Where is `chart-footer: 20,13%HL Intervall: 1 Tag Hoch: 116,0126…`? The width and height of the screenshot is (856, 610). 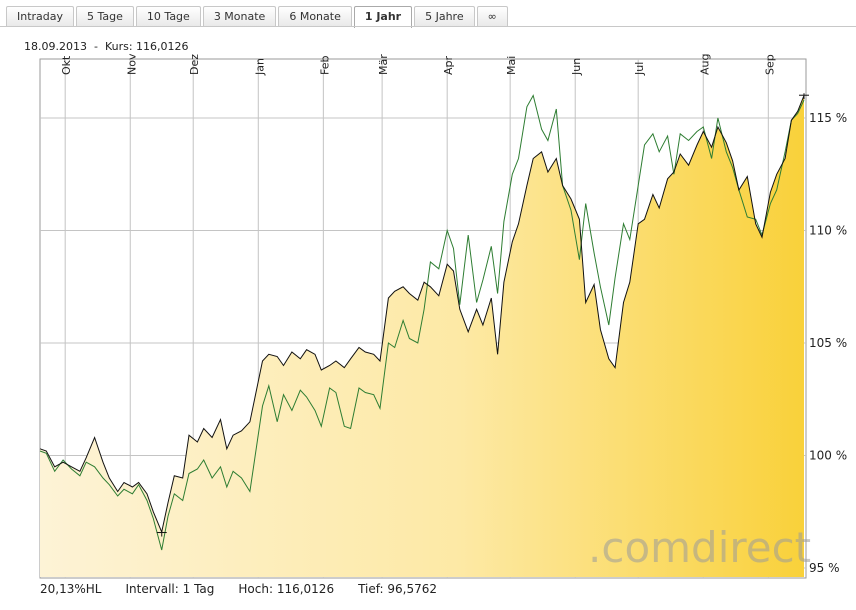
chart-footer: 20,13%HL Intervall: 1 Tag Hoch: 116,0126… is located at coordinates (250, 589).